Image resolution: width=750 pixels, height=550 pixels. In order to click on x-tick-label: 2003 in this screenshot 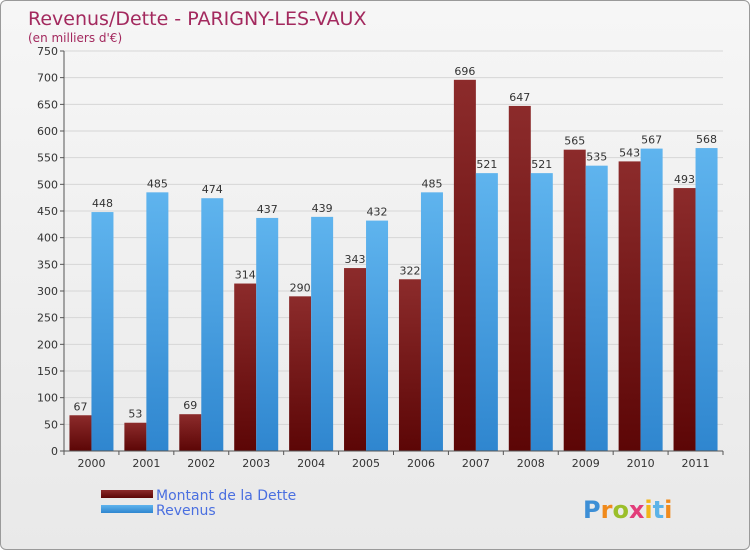, I will do `click(256, 463)`.